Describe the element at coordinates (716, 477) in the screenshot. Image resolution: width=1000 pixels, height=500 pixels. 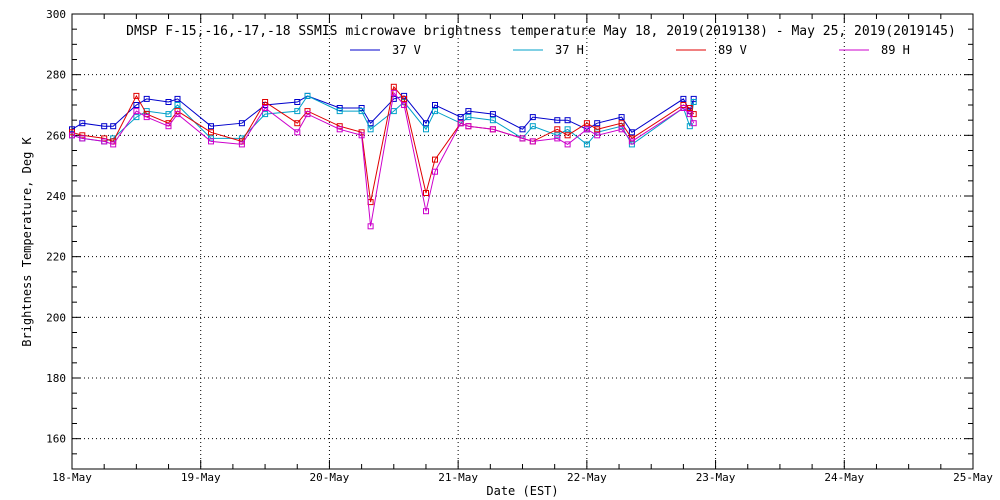
I see `x-tick-label: 23-May` at that location.